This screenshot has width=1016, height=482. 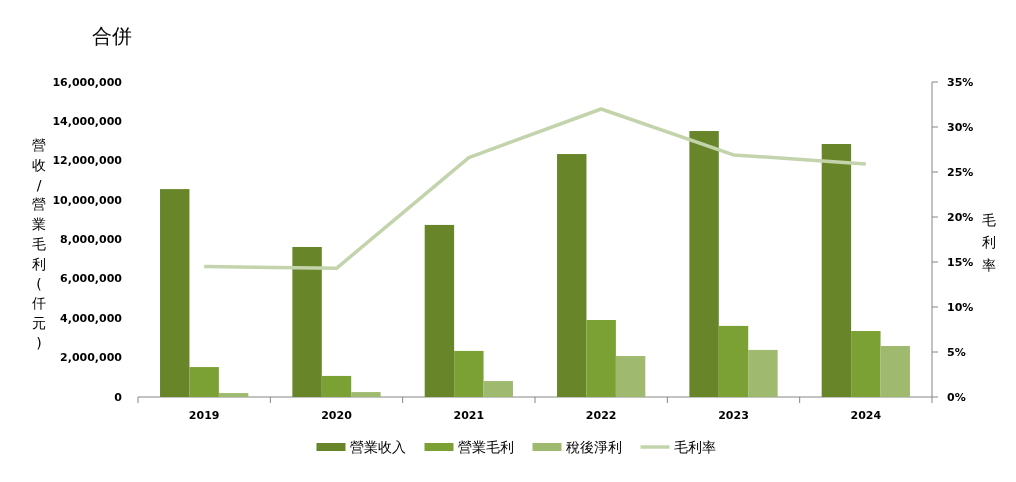 What do you see at coordinates (91, 239) in the screenshot?
I see `y-tick-label: 8,000,000` at bounding box center [91, 239].